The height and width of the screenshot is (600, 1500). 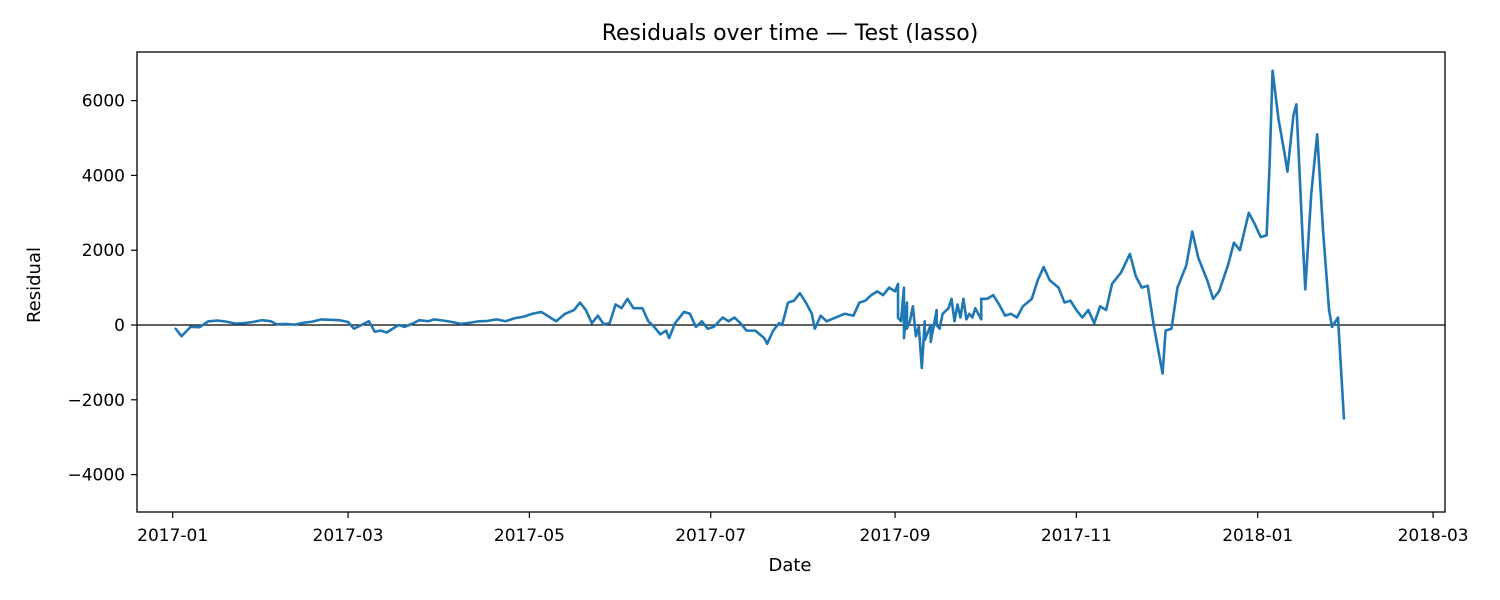 What do you see at coordinates (529, 536) in the screenshot?
I see `x-tick-label: 2017-05` at bounding box center [529, 536].